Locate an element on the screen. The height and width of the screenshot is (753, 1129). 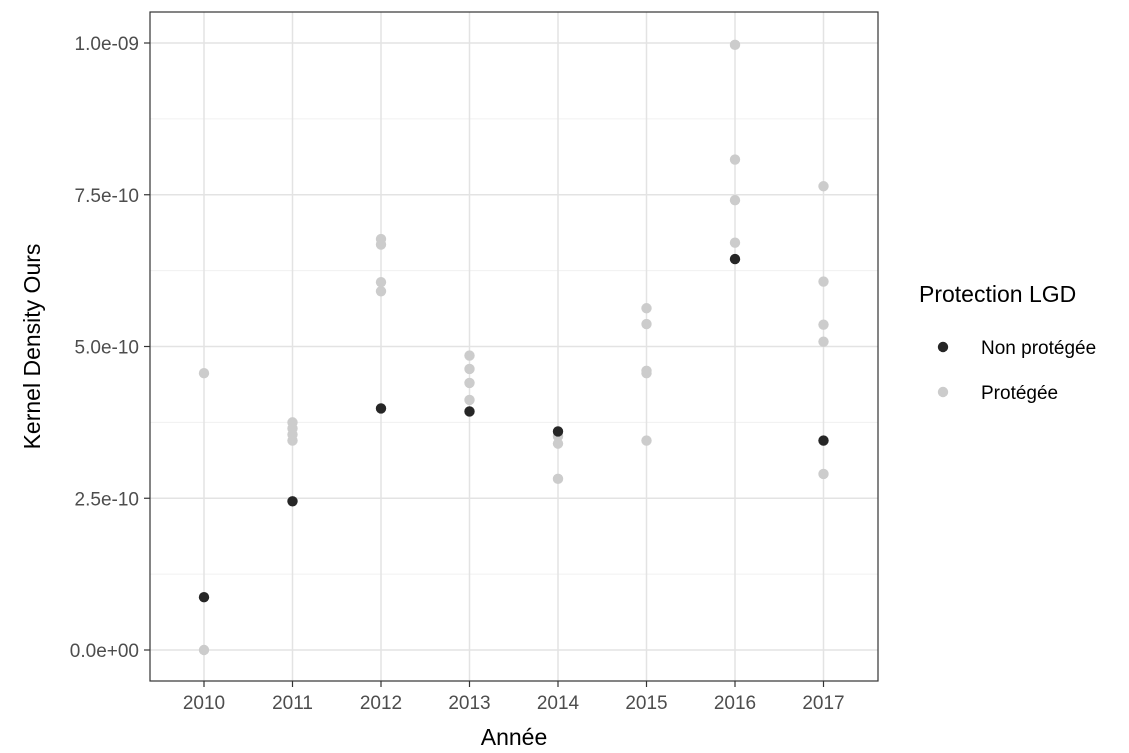
x-tick-label: 2011 is located at coordinates (292, 703).